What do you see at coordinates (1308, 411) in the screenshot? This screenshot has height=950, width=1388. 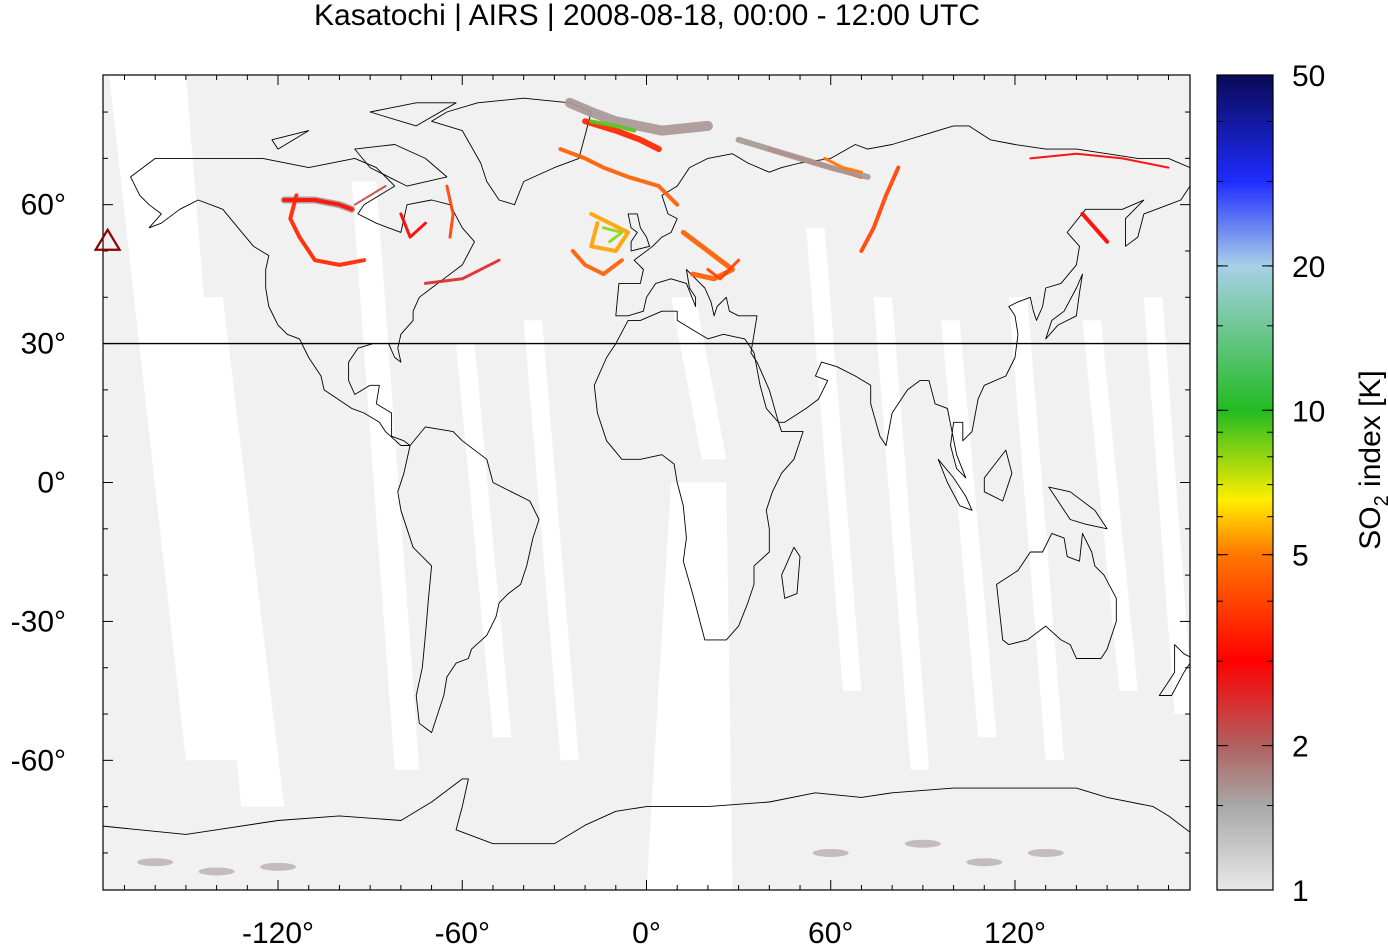 I see `colorbar-tick-label: 10` at bounding box center [1308, 411].